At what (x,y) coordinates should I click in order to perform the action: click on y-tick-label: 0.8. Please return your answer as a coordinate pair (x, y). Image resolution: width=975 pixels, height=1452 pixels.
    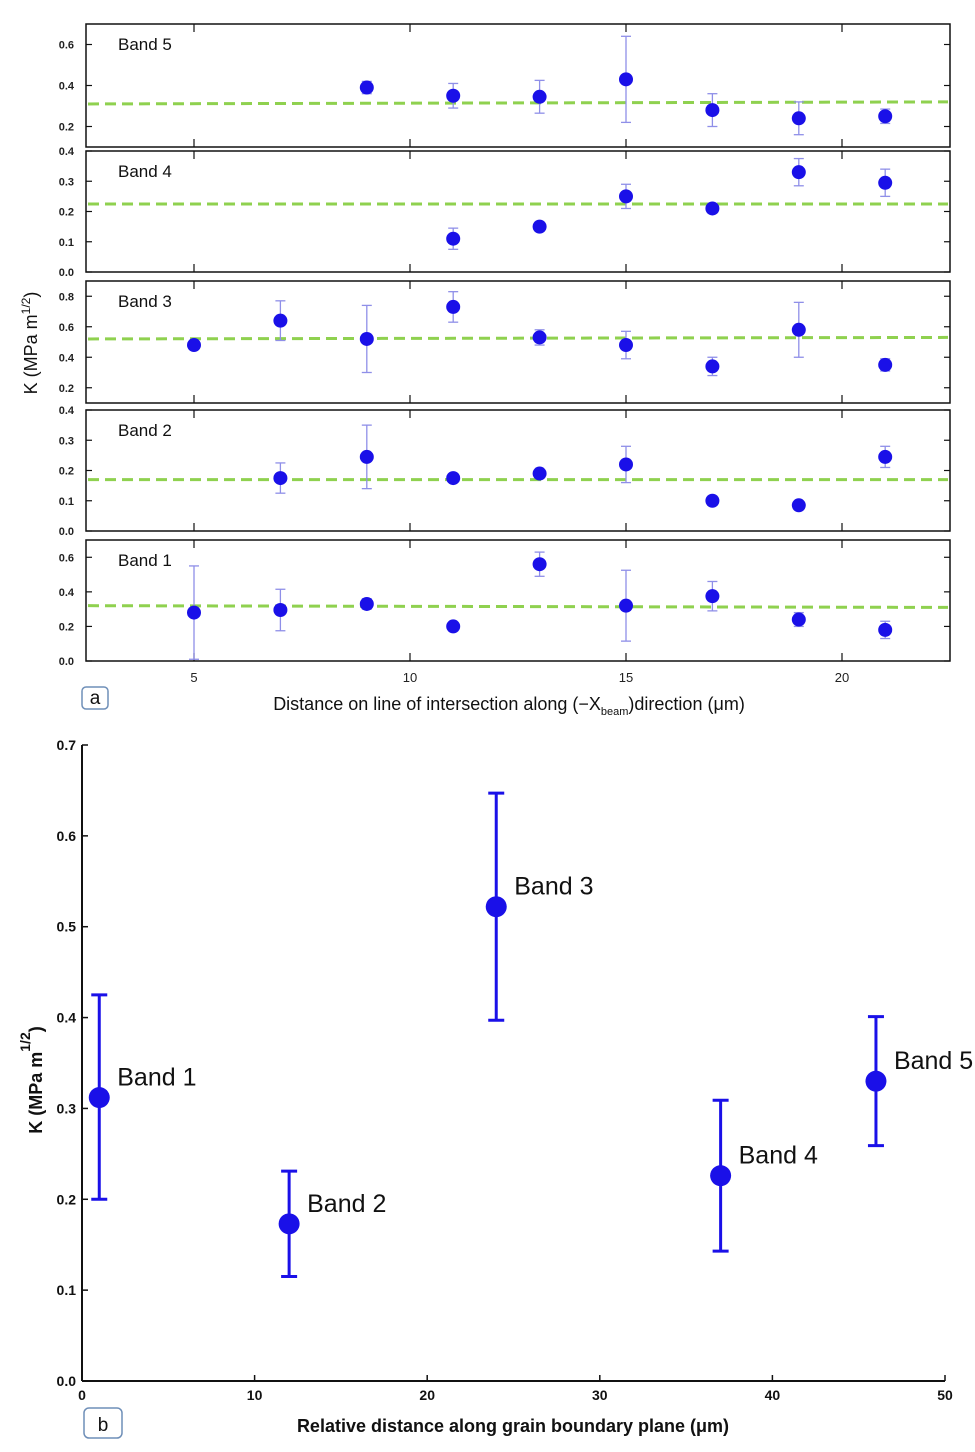
    Looking at the image, I should click on (66, 297).